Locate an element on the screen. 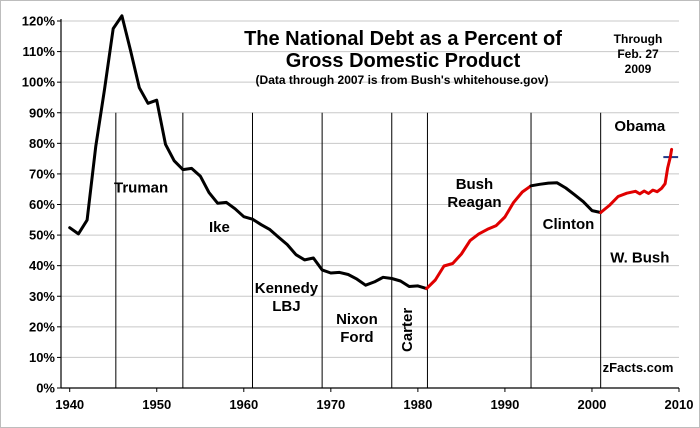  y-tick-label: 120% is located at coordinates (39, 21).